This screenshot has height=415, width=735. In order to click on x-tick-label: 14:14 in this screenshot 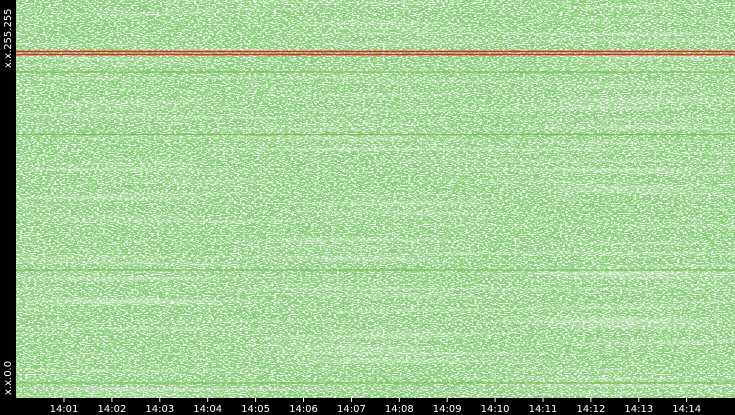, I will do `click(686, 409)`.